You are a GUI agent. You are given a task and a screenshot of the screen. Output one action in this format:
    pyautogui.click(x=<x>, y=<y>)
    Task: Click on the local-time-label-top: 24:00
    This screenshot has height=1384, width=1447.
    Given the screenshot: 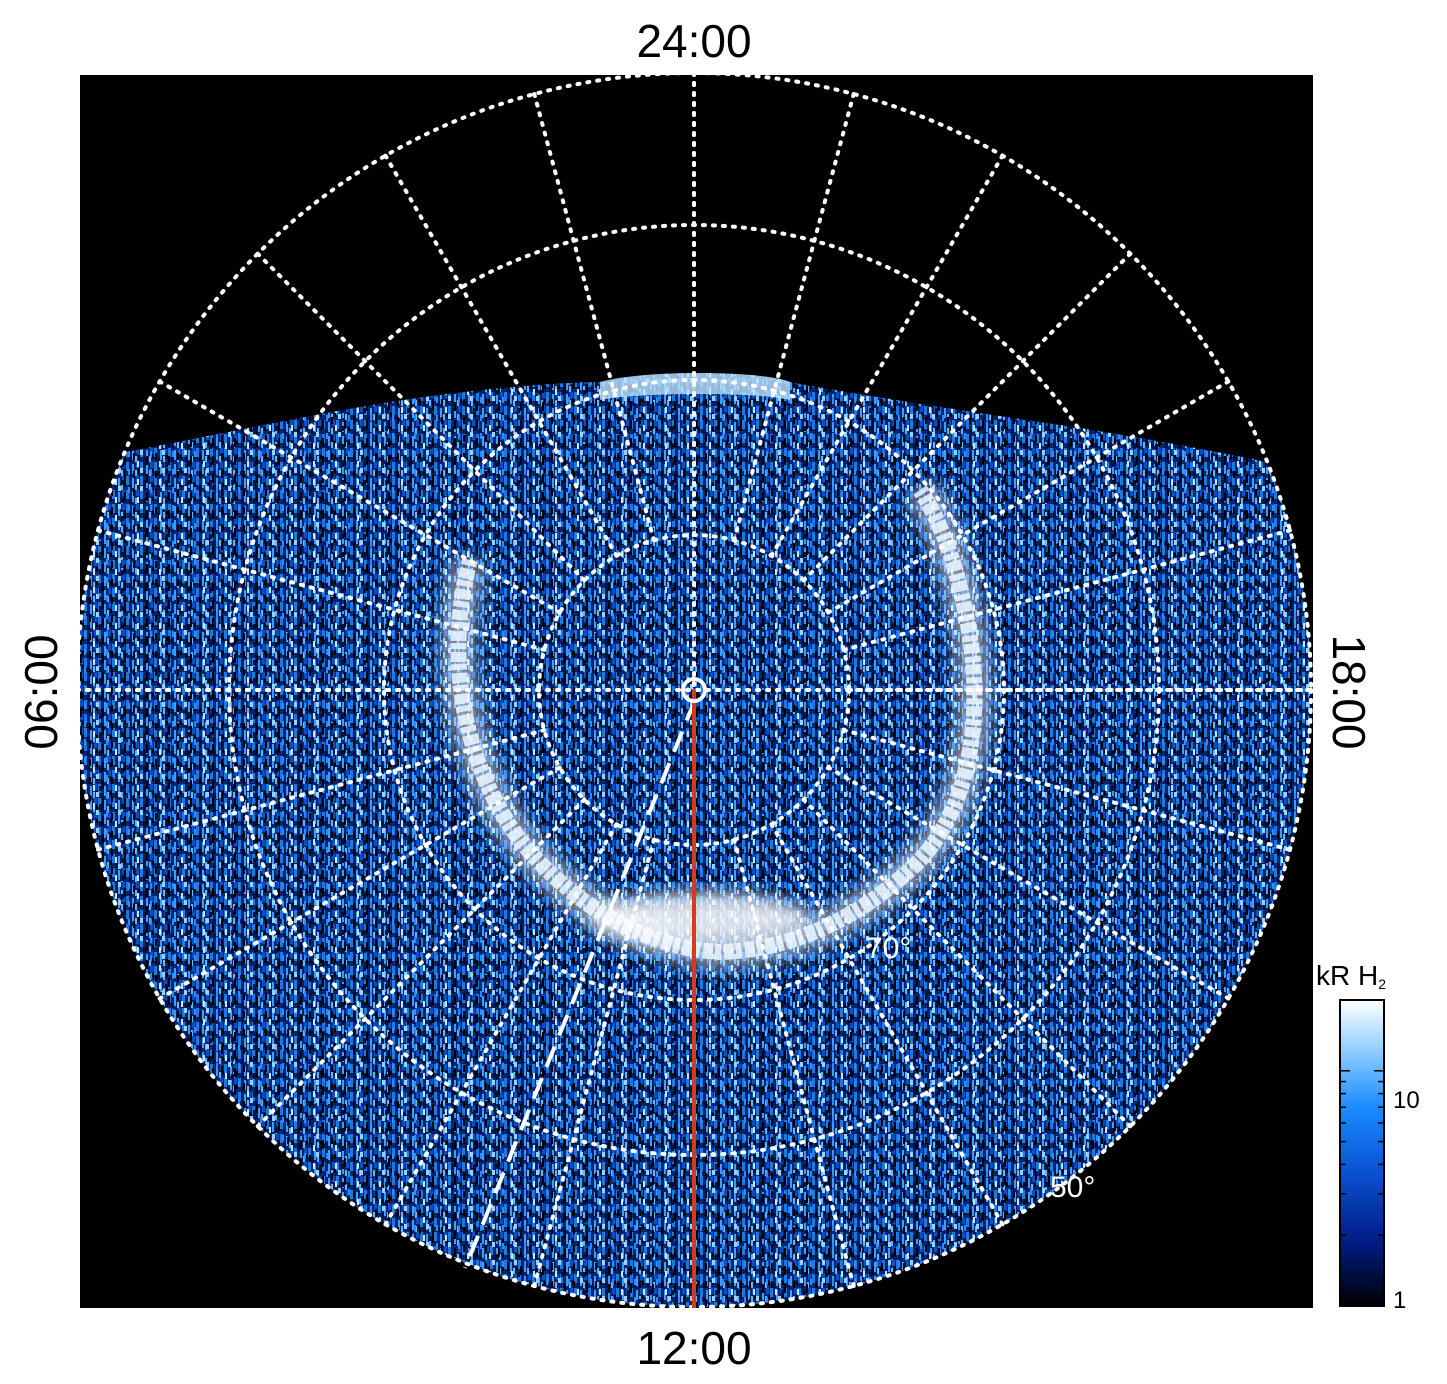 What is the action you would take?
    pyautogui.click(x=693, y=41)
    